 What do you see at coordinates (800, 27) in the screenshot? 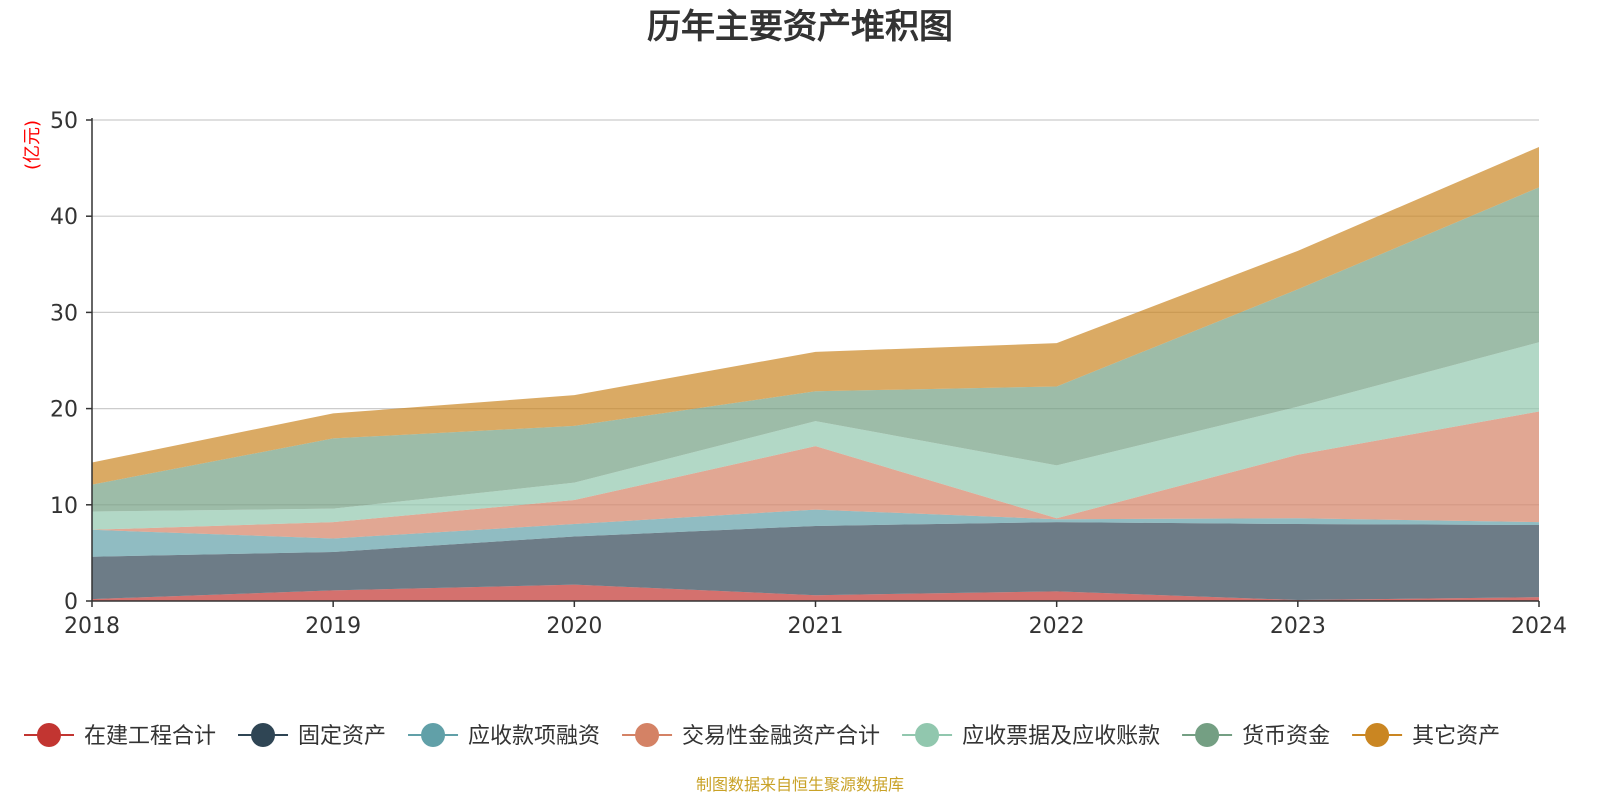
I see `chart-title: 历年主要资产堆积图` at bounding box center [800, 27].